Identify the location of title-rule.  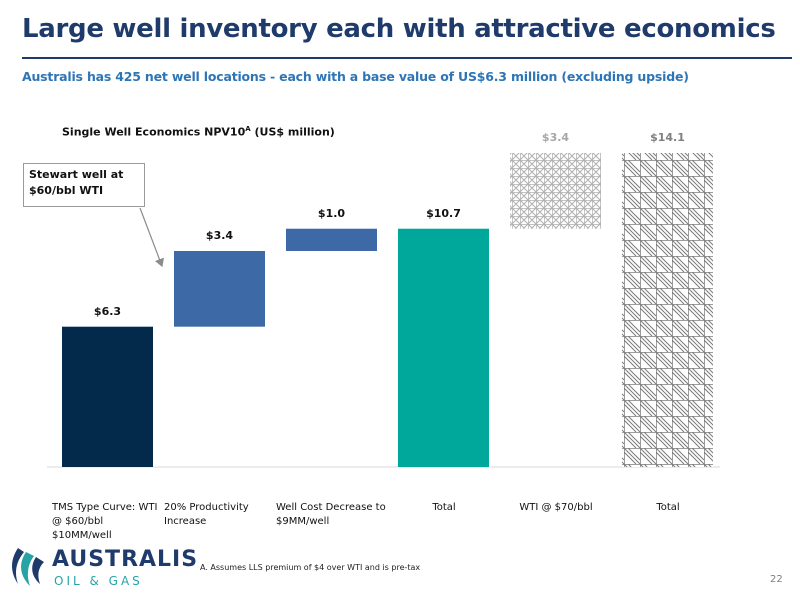
(407, 58).